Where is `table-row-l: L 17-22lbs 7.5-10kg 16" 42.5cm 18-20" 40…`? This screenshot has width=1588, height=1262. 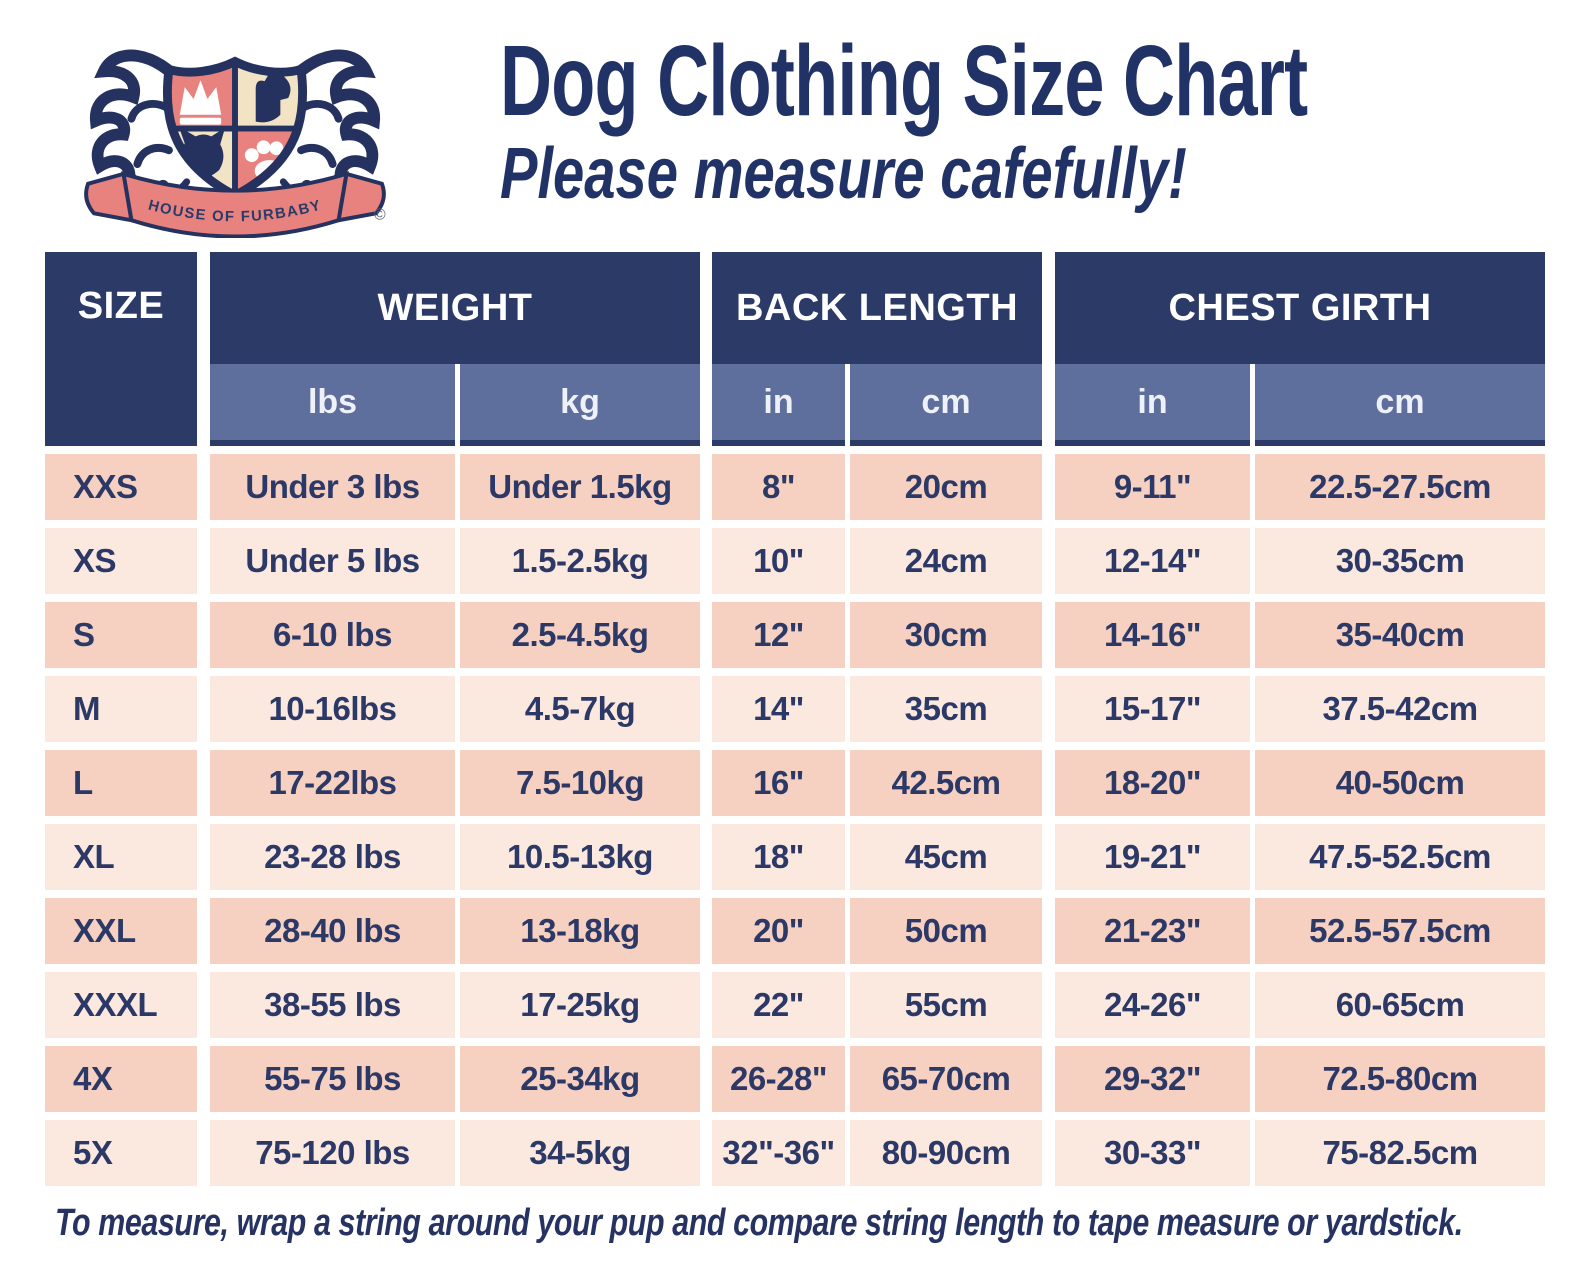 table-row-l: L 17-22lbs 7.5-10kg 16" 42.5cm 18-20" 40… is located at coordinates (795, 783).